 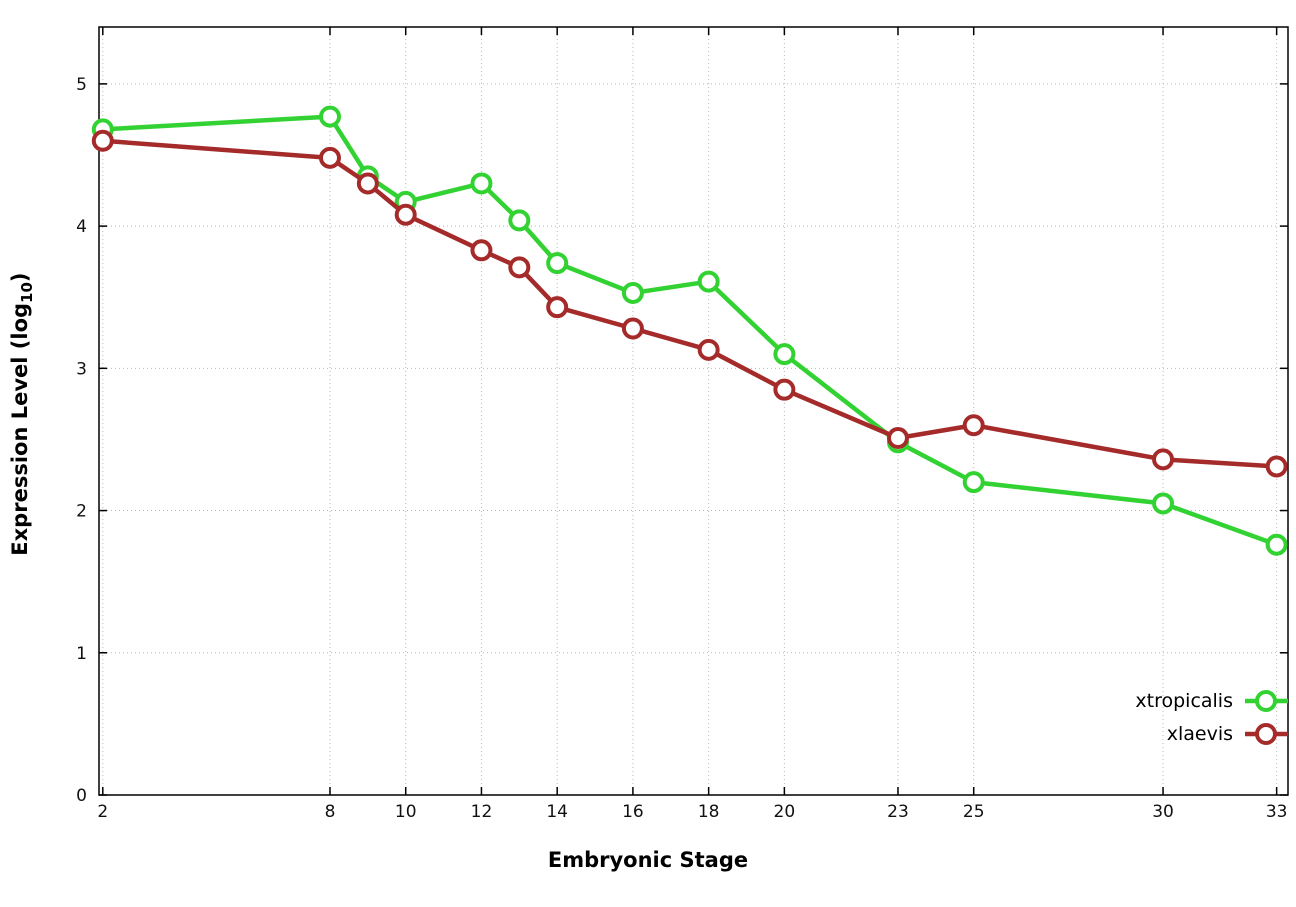 I want to click on legend-marker-xlaevis, so click(x=1266, y=734).